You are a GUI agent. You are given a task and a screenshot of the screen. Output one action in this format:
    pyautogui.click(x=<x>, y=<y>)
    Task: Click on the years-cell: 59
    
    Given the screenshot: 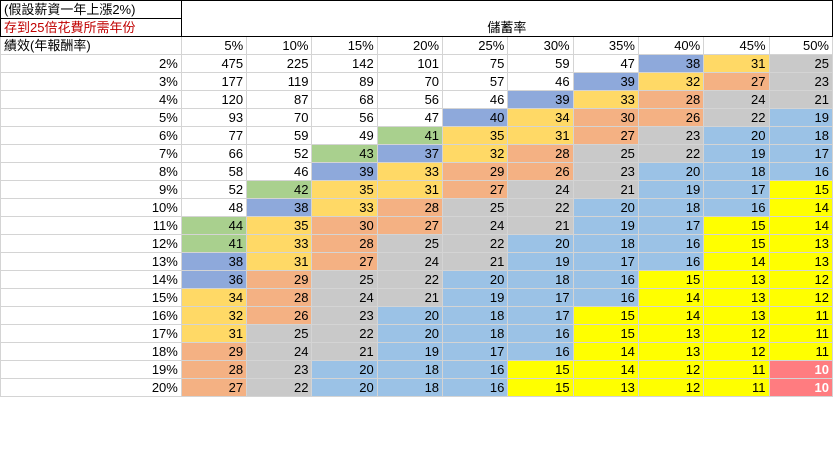 What is the action you would take?
    pyautogui.click(x=540, y=63)
    